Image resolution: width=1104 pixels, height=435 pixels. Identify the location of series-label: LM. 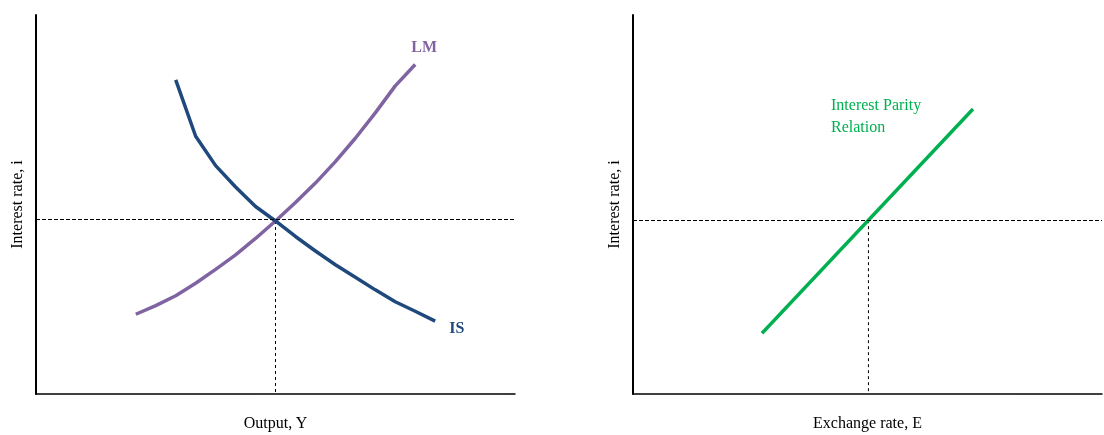
(424, 46).